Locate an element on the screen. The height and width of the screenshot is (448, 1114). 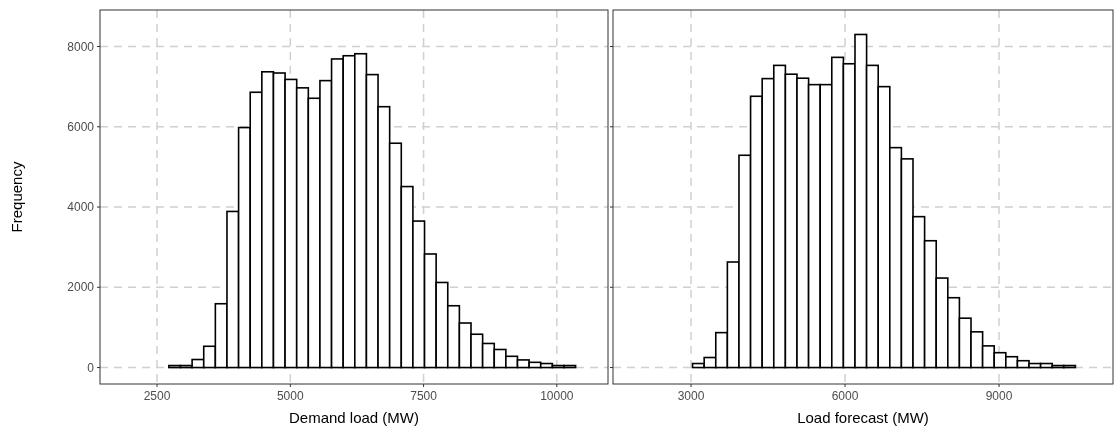
x-tick-label: 6000 is located at coordinates (845, 396).